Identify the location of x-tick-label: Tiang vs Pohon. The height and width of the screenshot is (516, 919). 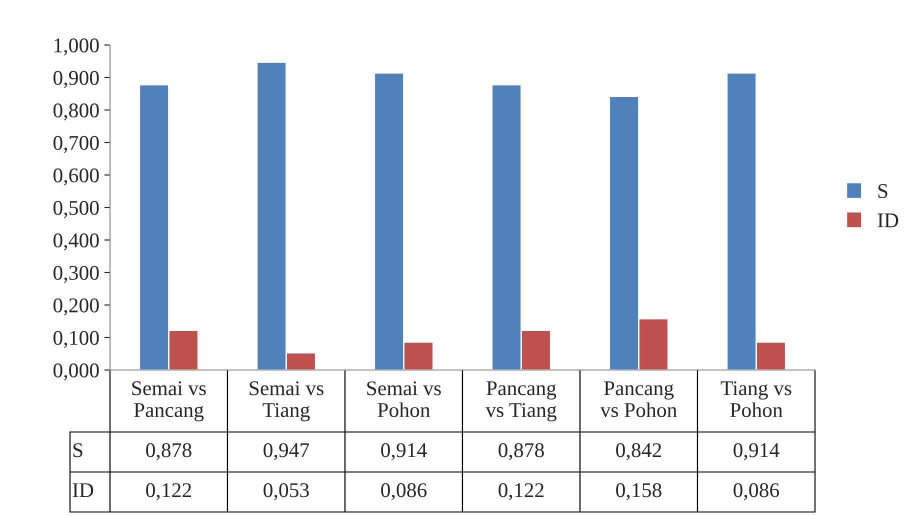
(756, 399).